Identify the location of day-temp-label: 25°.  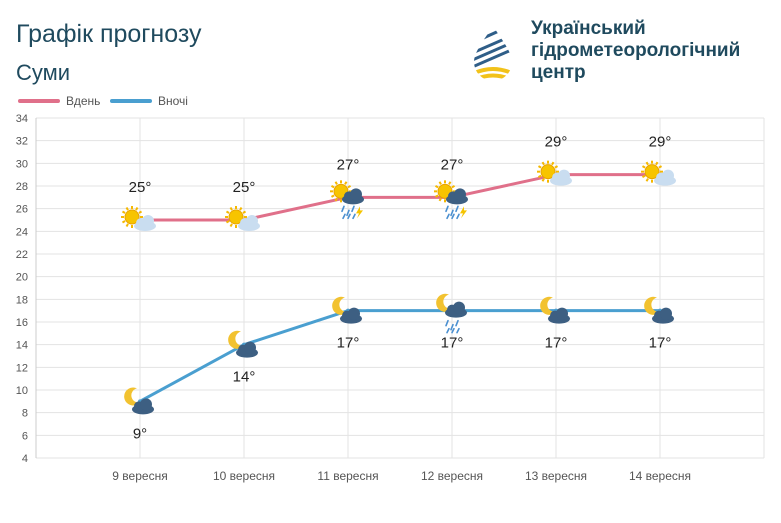
(244, 187).